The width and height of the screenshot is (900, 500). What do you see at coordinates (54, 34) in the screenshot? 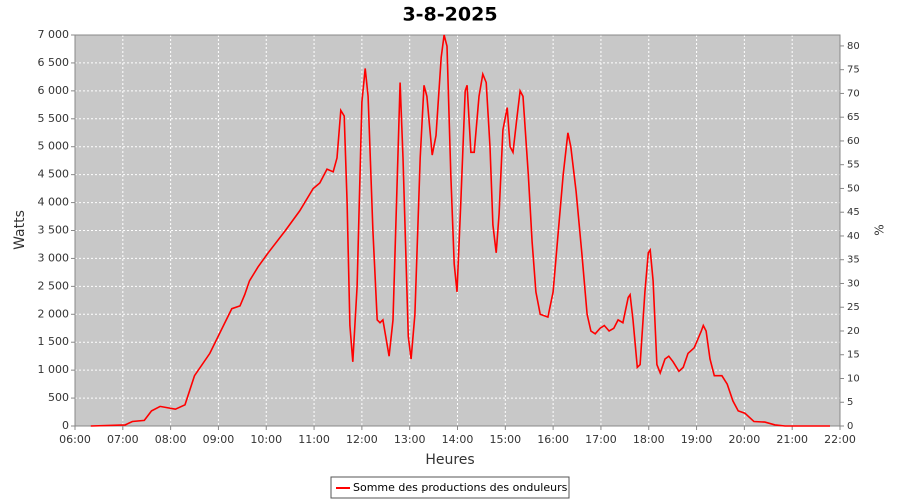
I see `y-tick-label: 7 000` at bounding box center [54, 34].